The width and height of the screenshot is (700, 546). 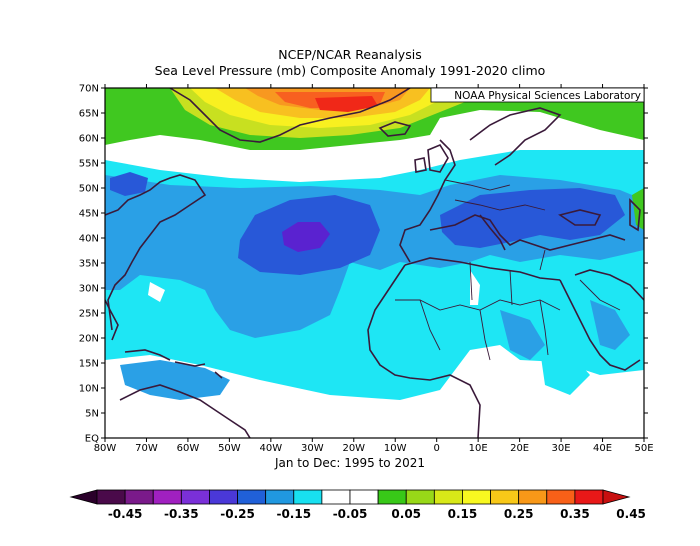 I want to click on lon-label: 70W, so click(x=146, y=448).